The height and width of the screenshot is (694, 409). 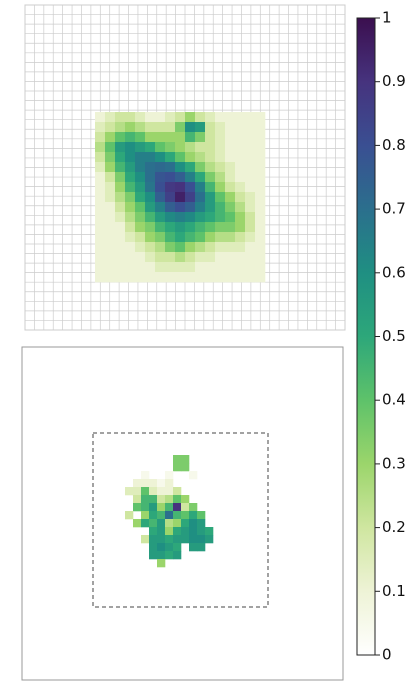 I want to click on colorbar-tick-label: 0.4, so click(x=394, y=400).